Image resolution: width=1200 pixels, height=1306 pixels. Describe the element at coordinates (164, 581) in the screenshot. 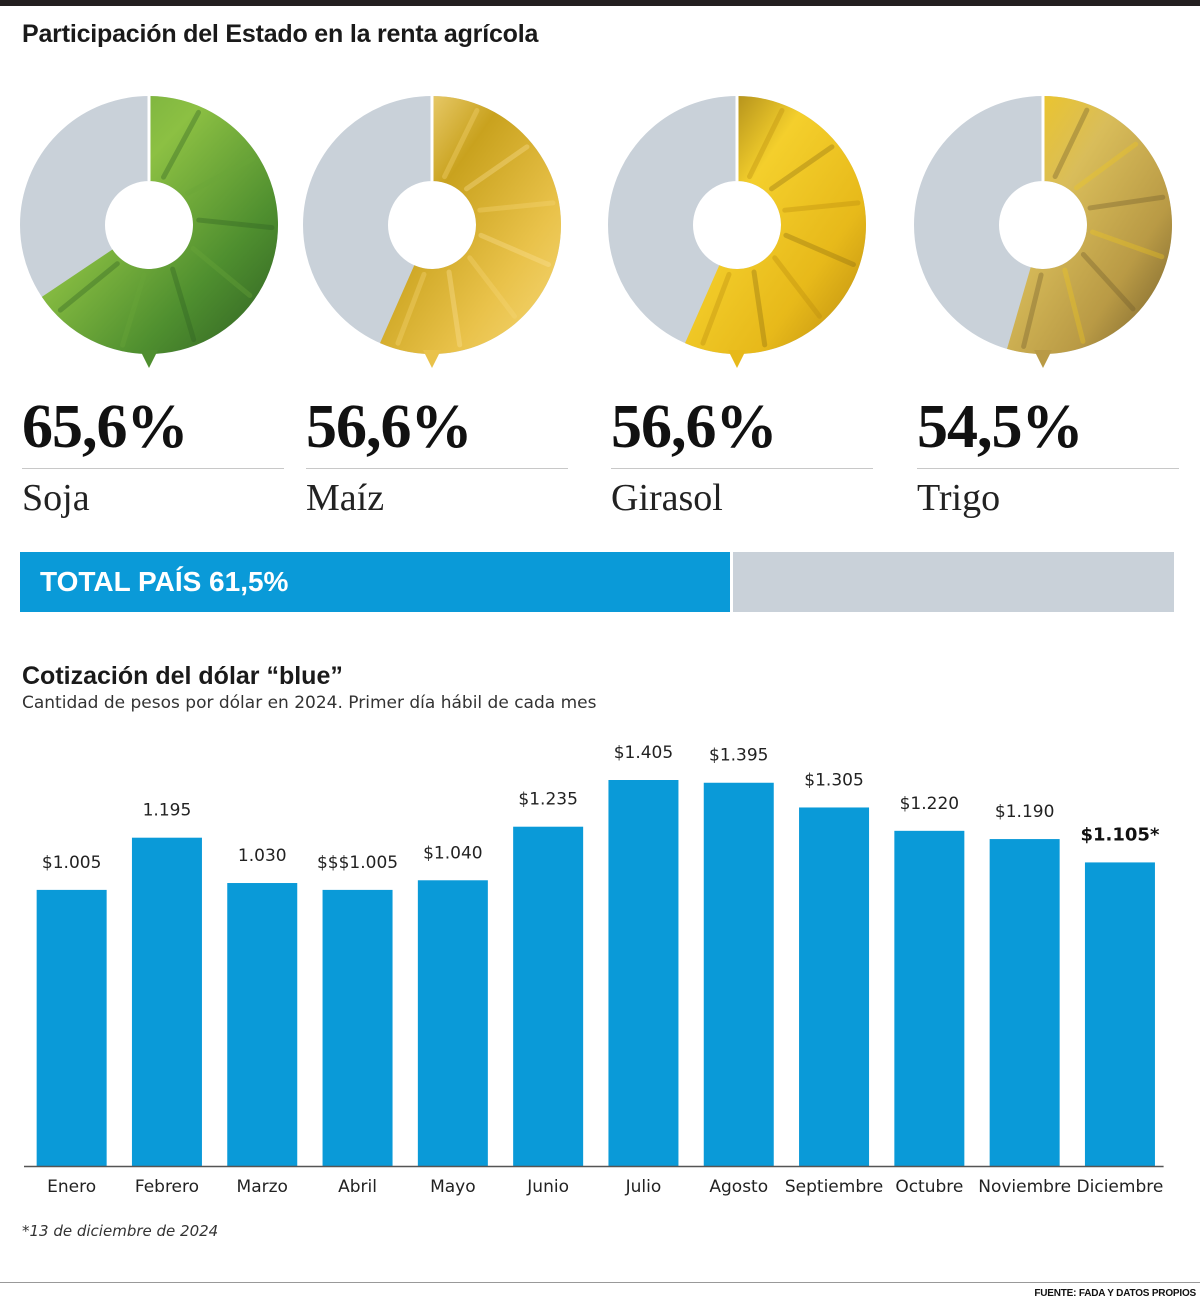

I see `total-pais-label: TOTAL PAÍS 61,5%` at that location.